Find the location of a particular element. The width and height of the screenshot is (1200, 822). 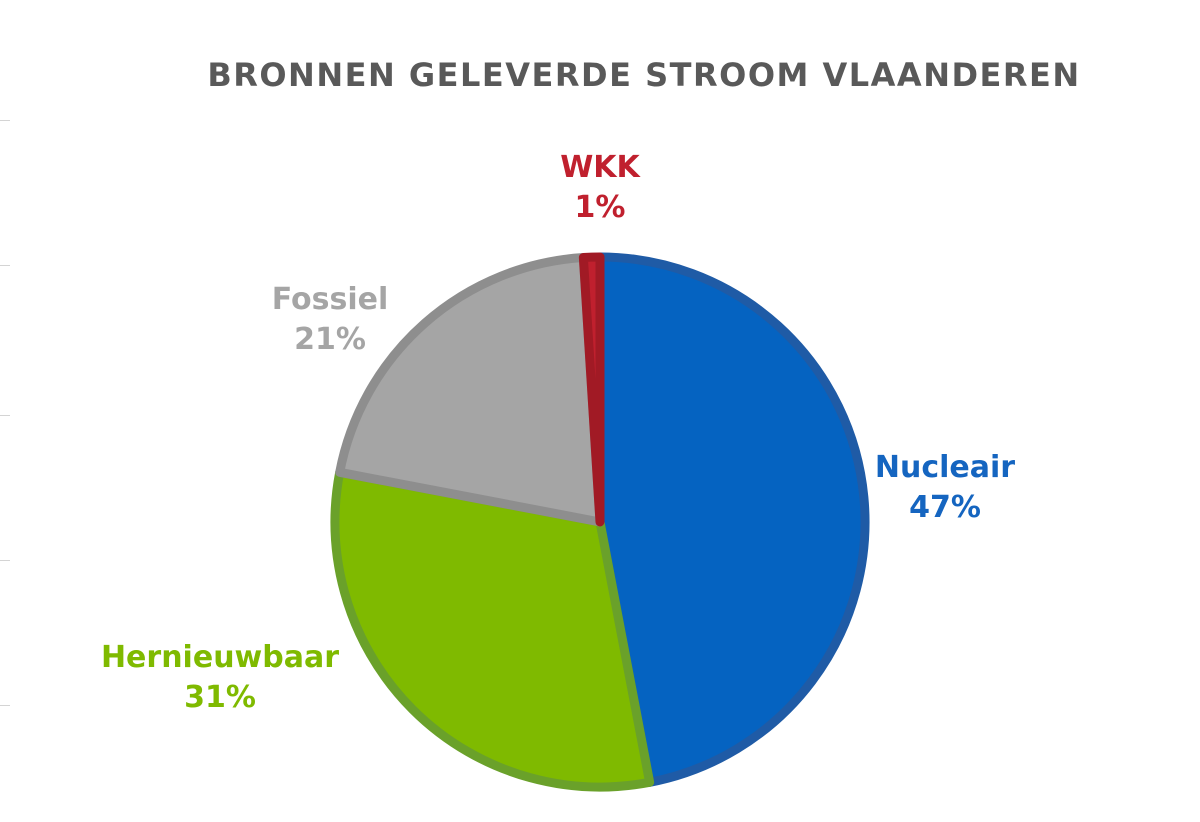

slice-percent-hernieuwbaar: 31% is located at coordinates (220, 697).